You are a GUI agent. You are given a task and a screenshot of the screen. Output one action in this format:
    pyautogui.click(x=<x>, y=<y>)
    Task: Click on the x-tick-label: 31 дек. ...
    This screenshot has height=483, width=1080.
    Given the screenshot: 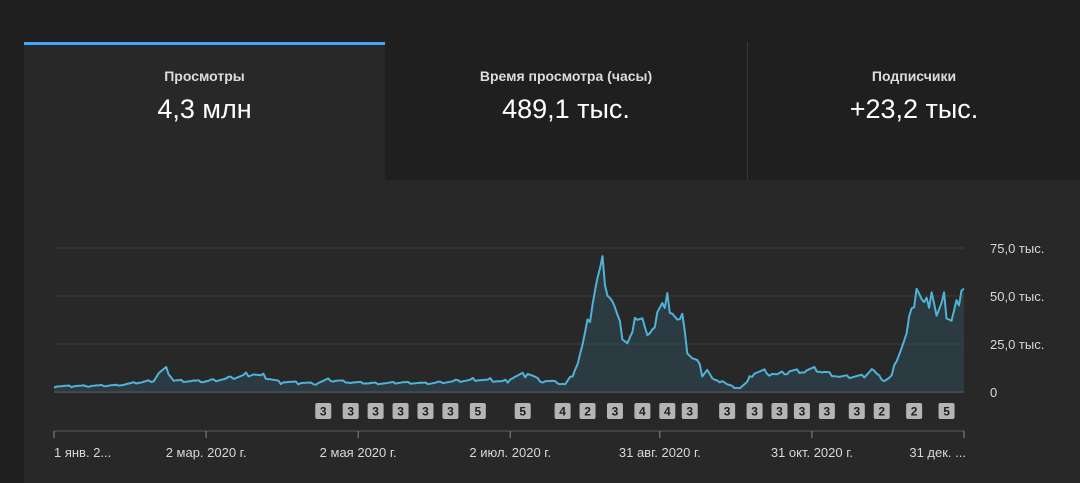 What is the action you would take?
    pyautogui.click(x=937, y=452)
    